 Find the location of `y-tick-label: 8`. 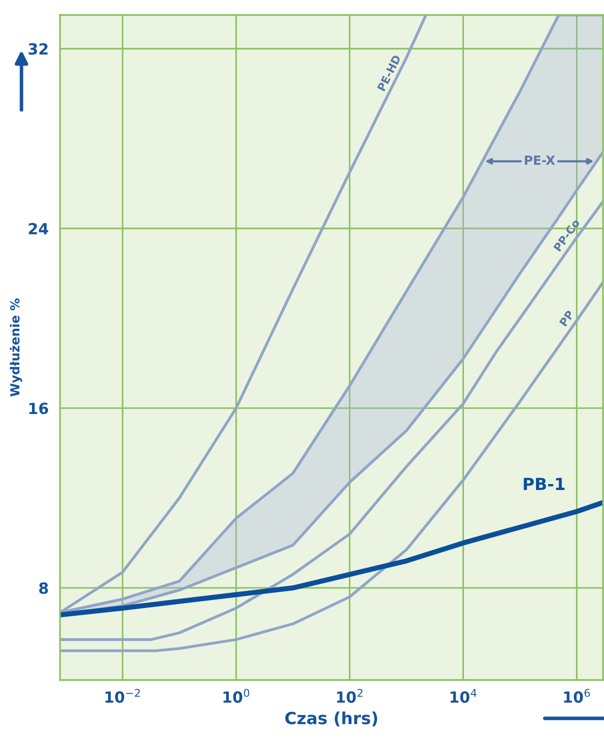

y-tick-label: 8 is located at coordinates (43, 588).